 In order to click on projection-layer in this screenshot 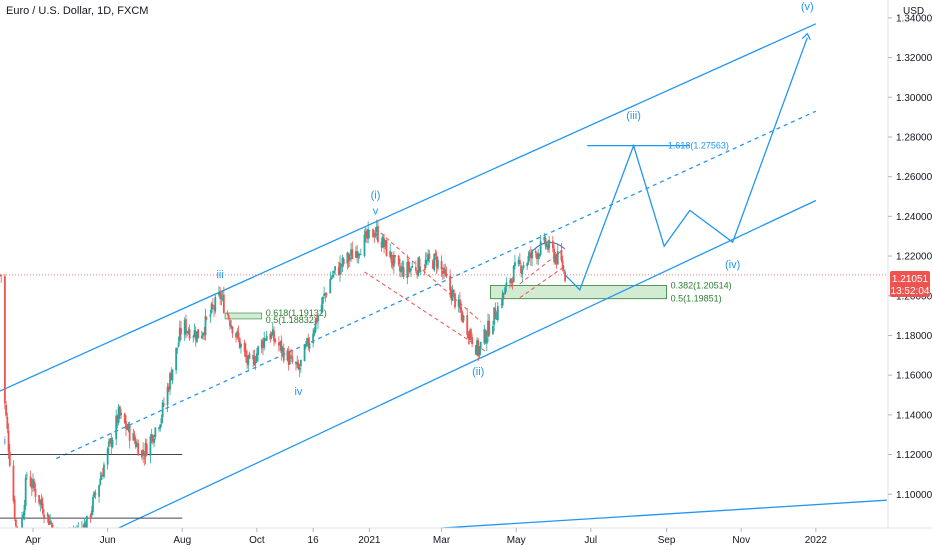, I will do `click(687, 161)`.